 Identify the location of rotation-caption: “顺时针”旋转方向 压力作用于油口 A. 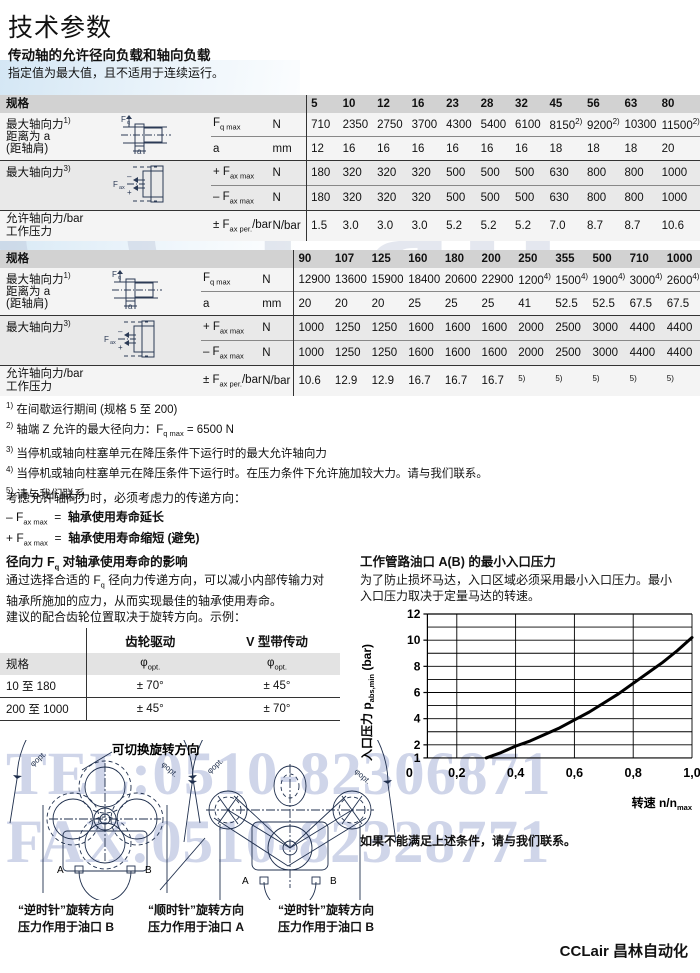
(196, 919).